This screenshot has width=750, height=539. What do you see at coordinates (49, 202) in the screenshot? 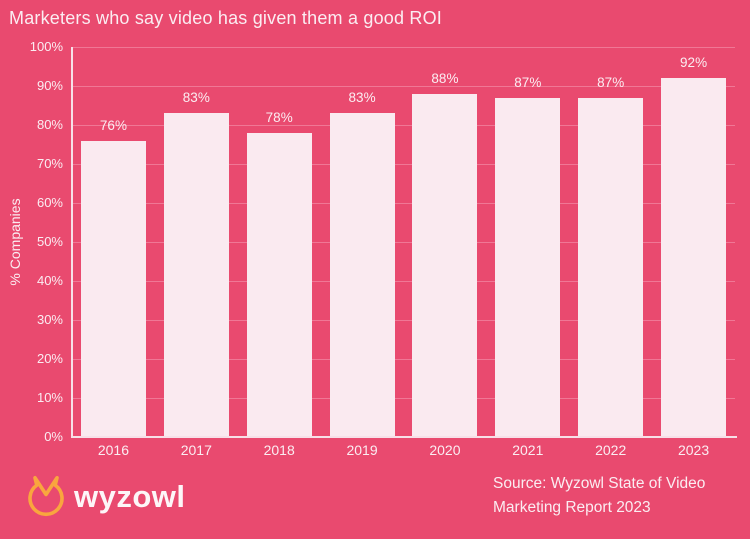
I see `y-tick-label: 60%` at bounding box center [49, 202].